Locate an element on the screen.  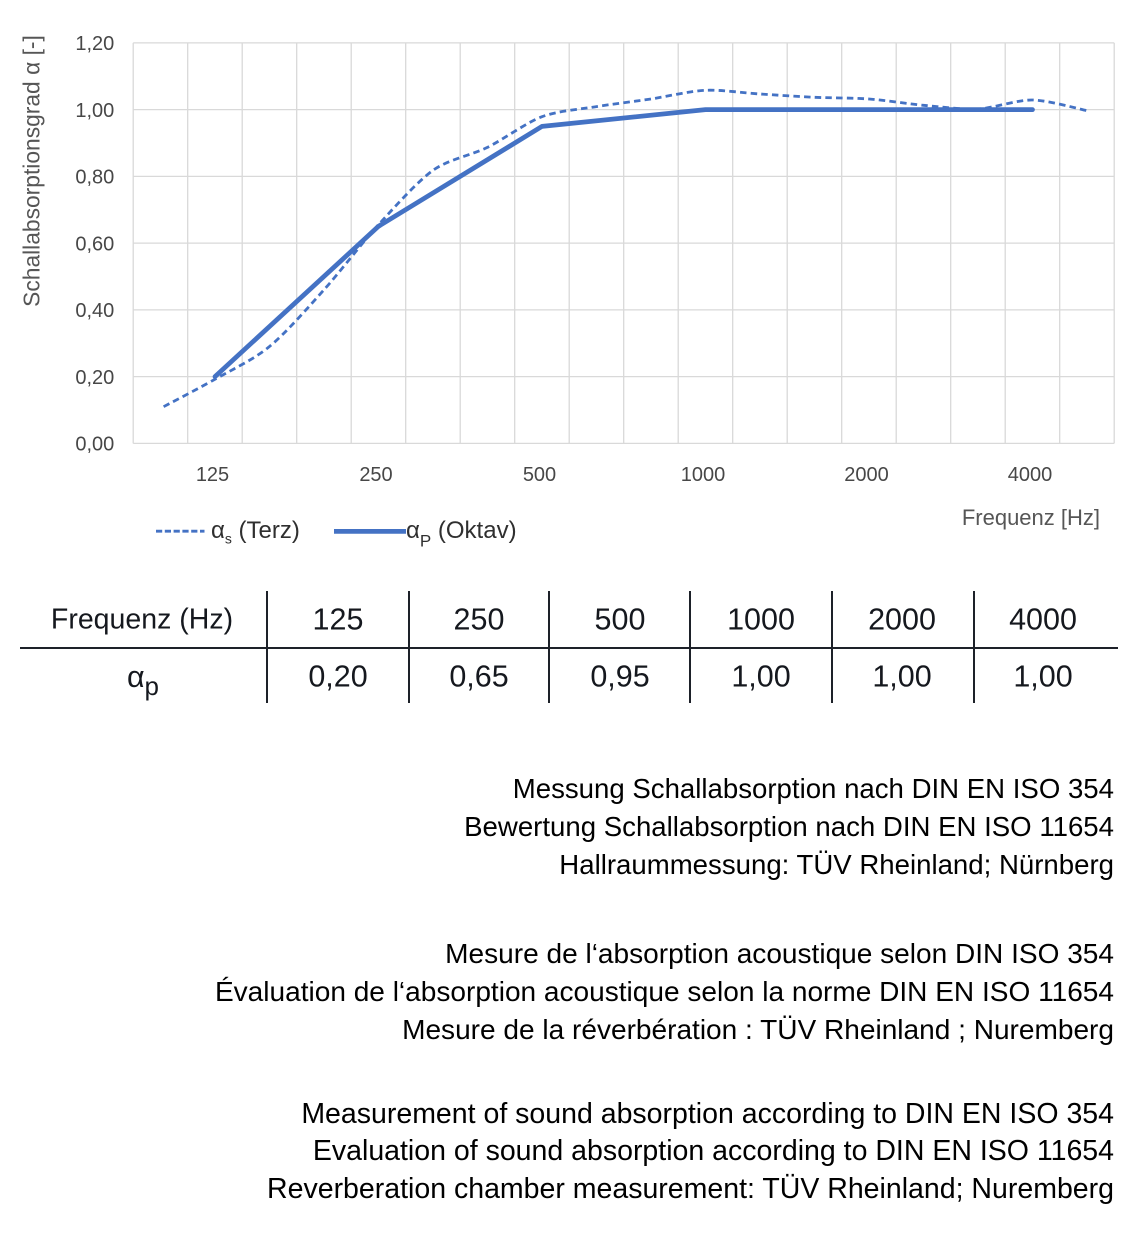
svg-text: 4000 is located at coordinates (1030, 475).